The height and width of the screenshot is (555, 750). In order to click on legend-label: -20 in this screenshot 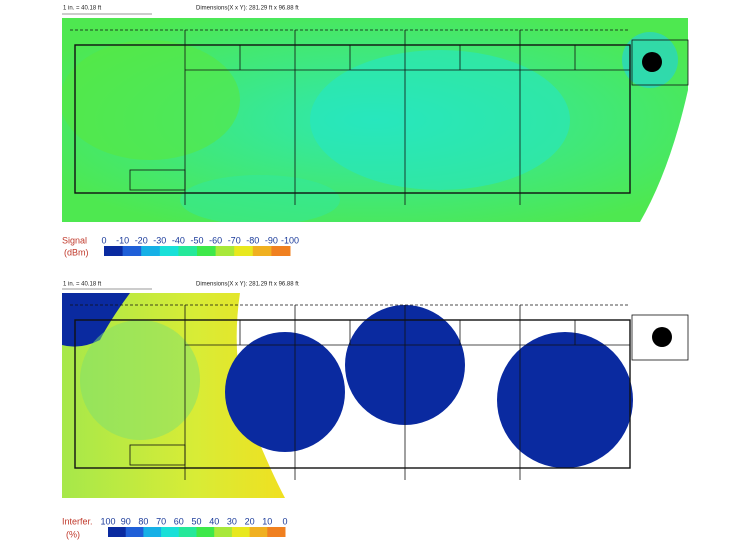, I will do `click(141, 240)`.